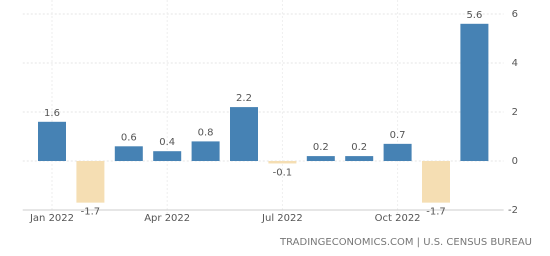 The image size is (550, 256). What do you see at coordinates (515, 14) in the screenshot?
I see `y-tick-label: 6` at bounding box center [515, 14].